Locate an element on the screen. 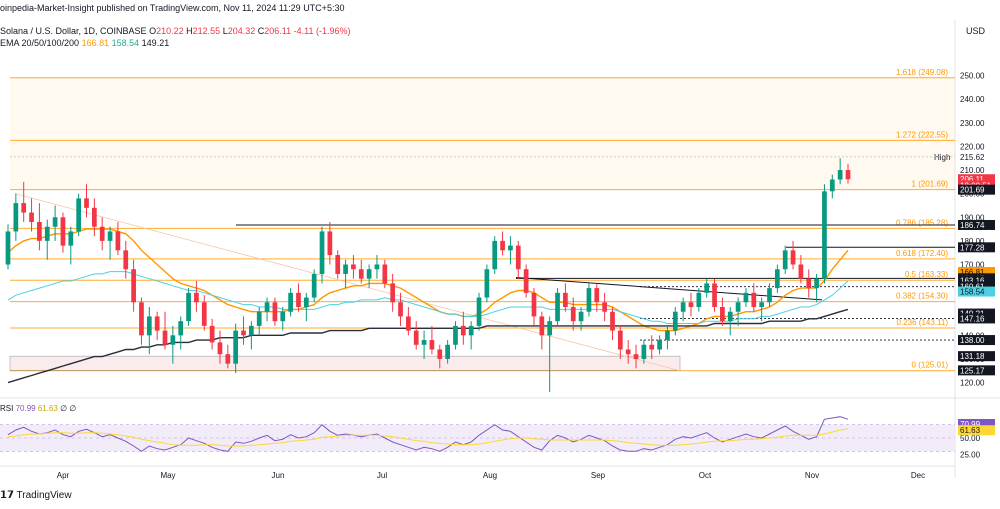  ema-value-1: 166.81 is located at coordinates (95, 43).